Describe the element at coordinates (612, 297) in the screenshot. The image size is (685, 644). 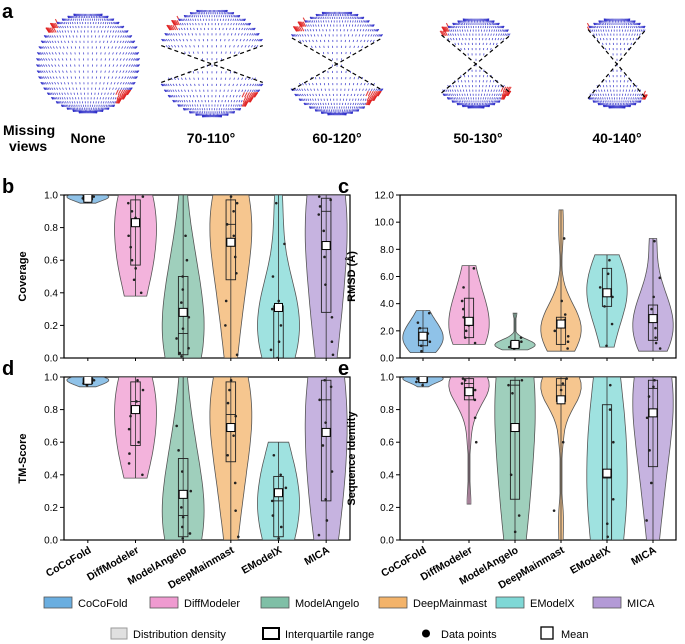
I see `data-point-EModelX-4p5` at that location.